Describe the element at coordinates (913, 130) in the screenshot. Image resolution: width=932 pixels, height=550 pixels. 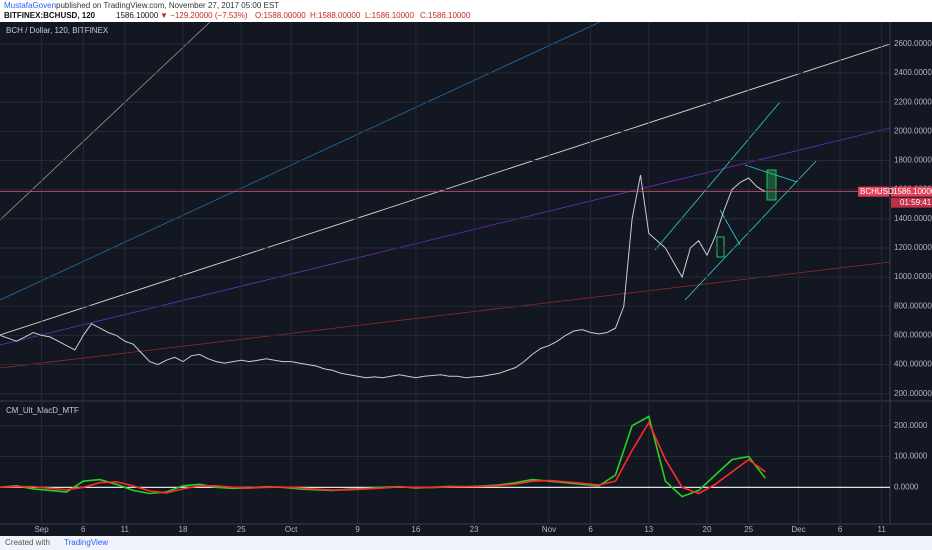
I see `y-tick-label: 2000.000000` at that location.